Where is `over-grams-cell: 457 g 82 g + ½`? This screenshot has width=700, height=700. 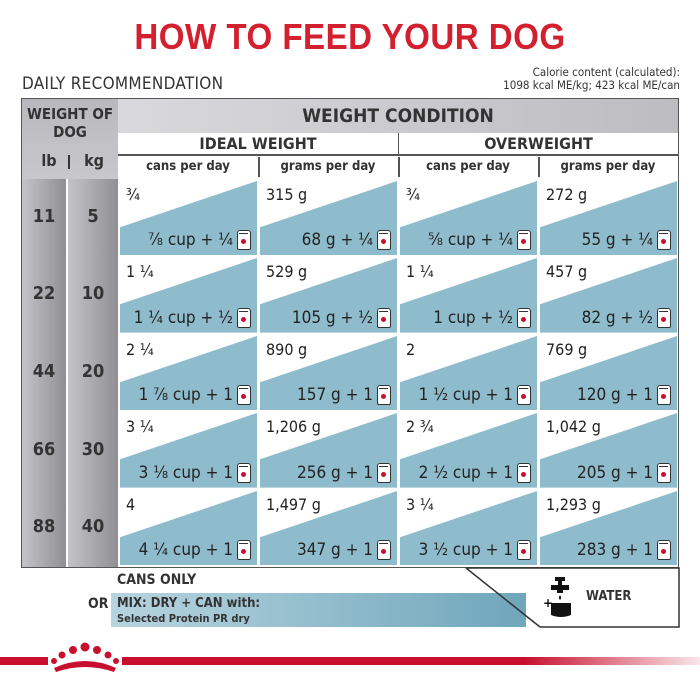 over-grams-cell: 457 g 82 g + ½ is located at coordinates (608, 295).